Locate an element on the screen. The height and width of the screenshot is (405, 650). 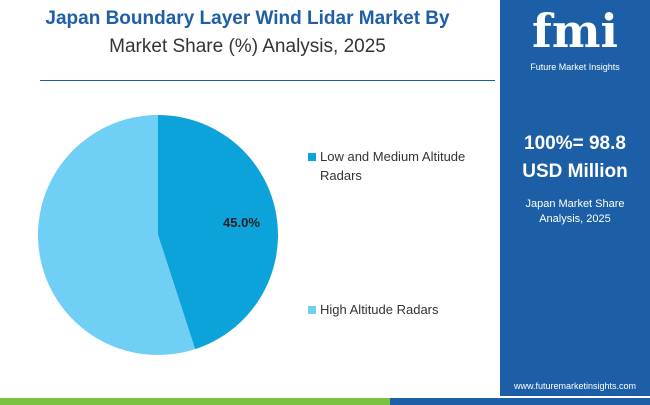
total-line: 100%= 98.8 is located at coordinates (575, 143).